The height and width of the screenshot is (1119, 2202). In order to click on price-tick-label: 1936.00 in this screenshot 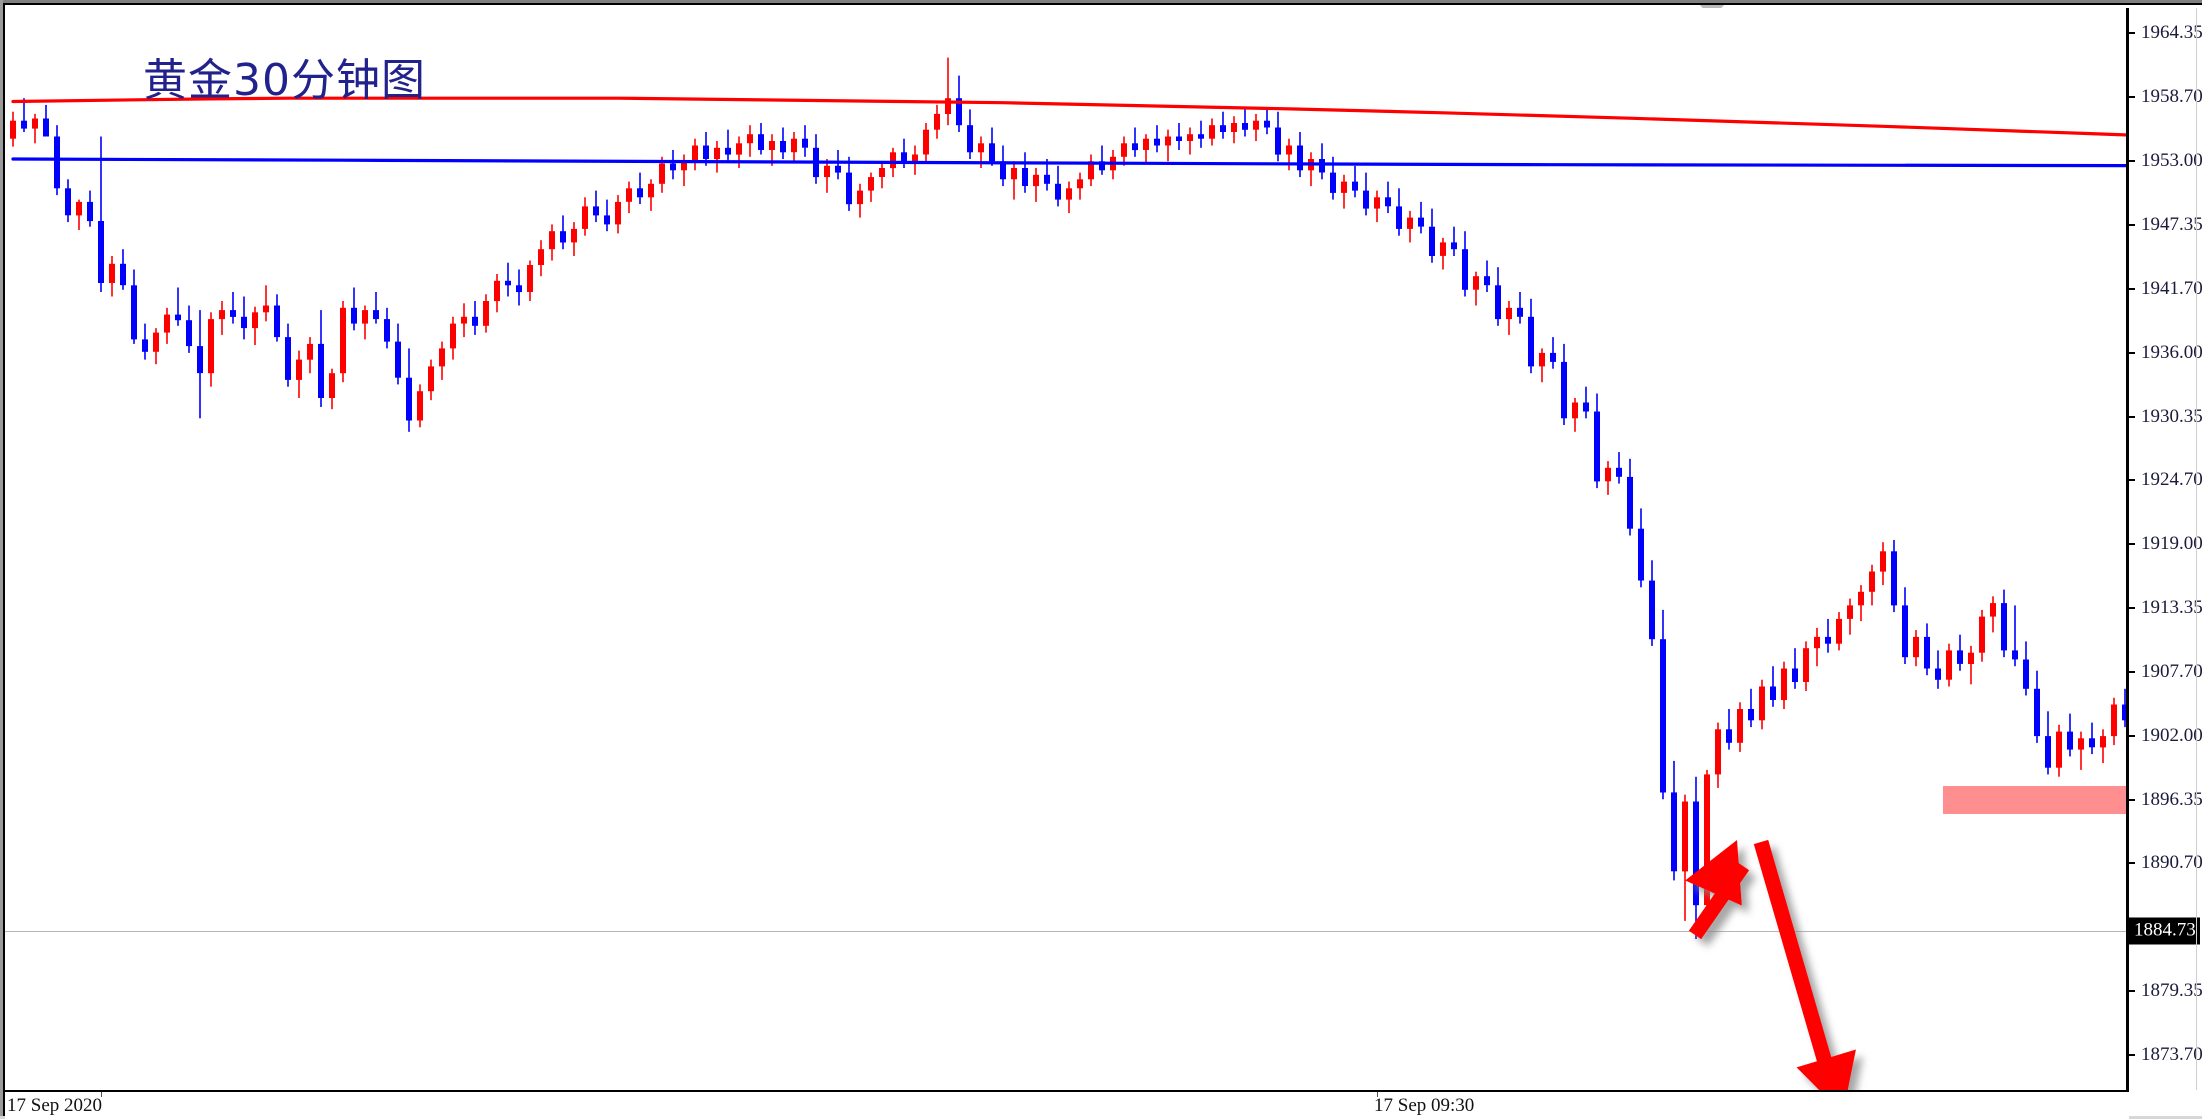, I will do `click(2171, 352)`.